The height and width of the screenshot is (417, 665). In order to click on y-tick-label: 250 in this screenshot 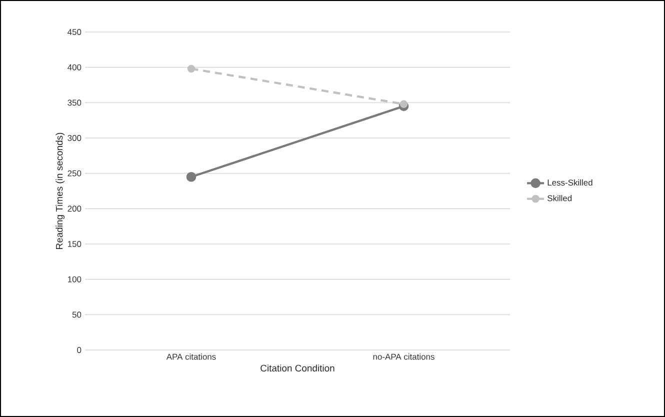, I will do `click(75, 173)`.